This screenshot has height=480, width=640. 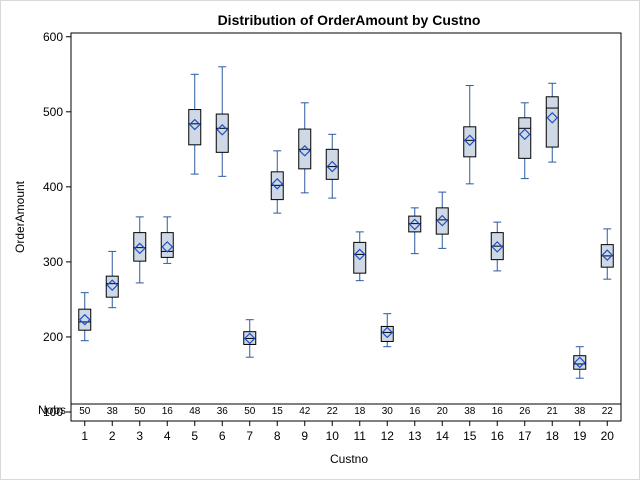 I want to click on nobs-value: 42, so click(x=305, y=411).